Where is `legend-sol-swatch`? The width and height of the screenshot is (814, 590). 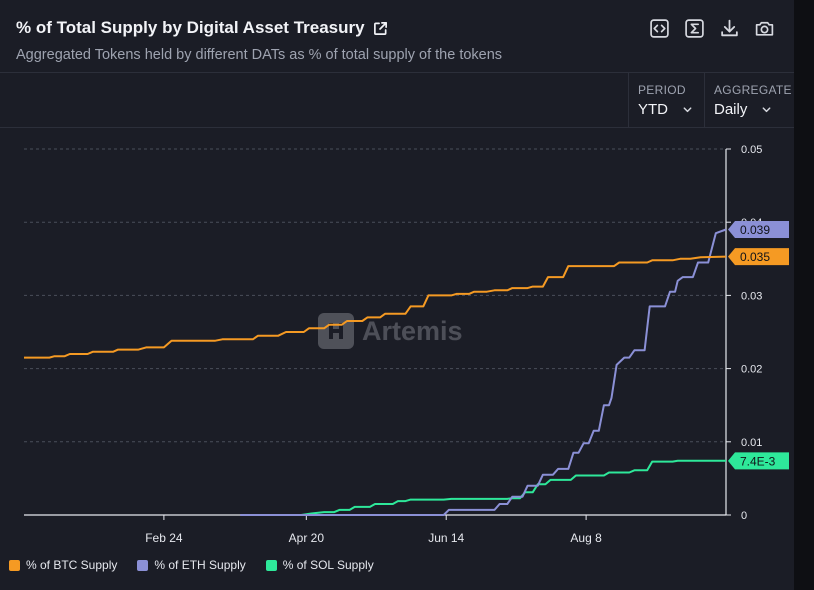 legend-sol-swatch is located at coordinates (271, 565).